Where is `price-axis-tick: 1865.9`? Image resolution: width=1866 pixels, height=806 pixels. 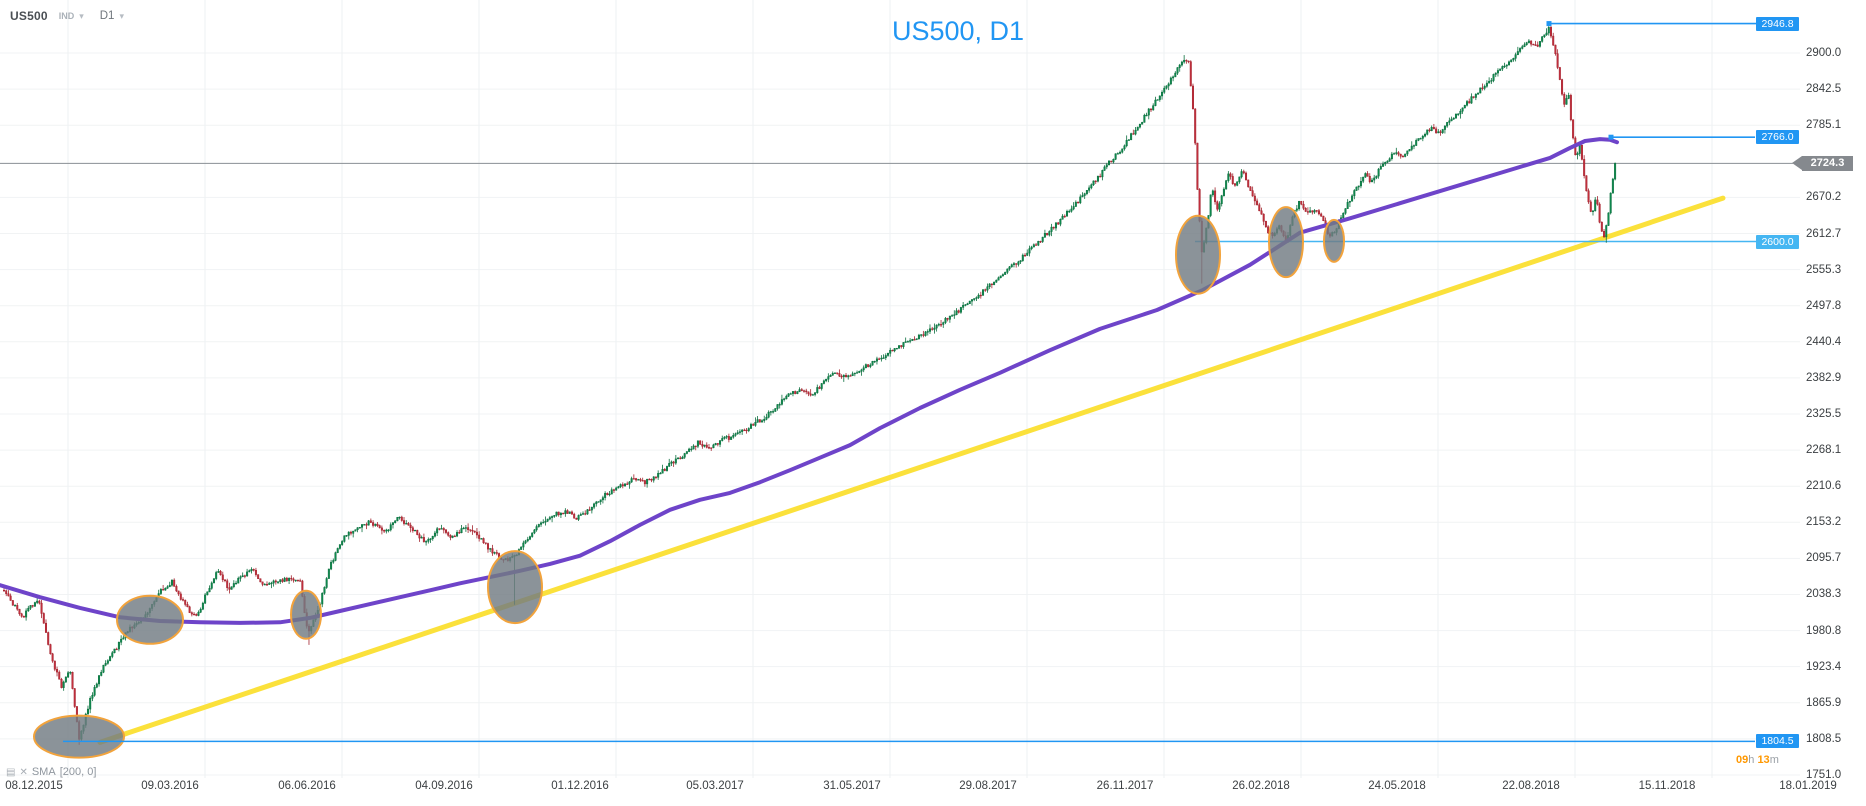
price-axis-tick: 1865.9 is located at coordinates (1824, 702).